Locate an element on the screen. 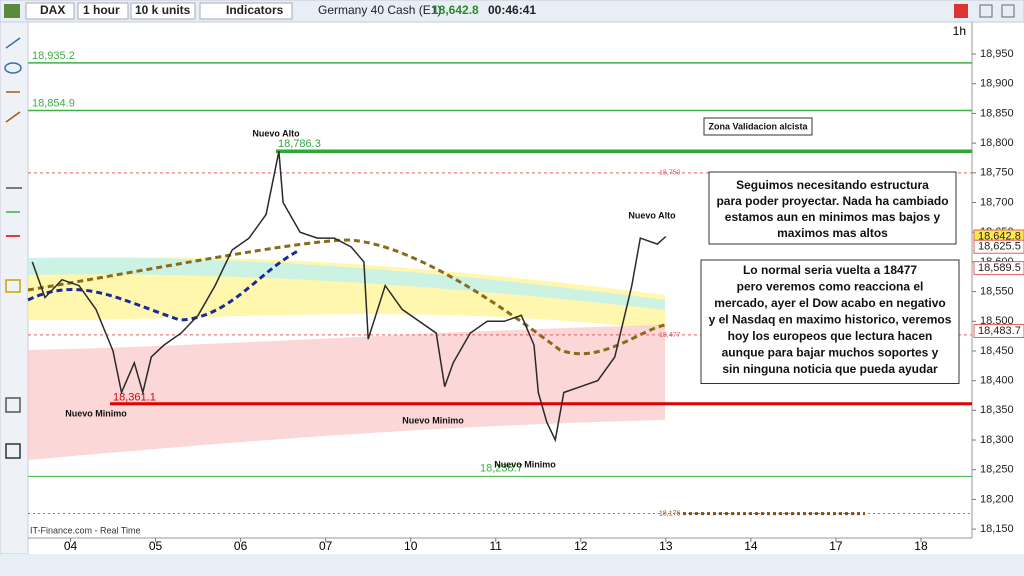  x-tick-label: 10 is located at coordinates (411, 546).